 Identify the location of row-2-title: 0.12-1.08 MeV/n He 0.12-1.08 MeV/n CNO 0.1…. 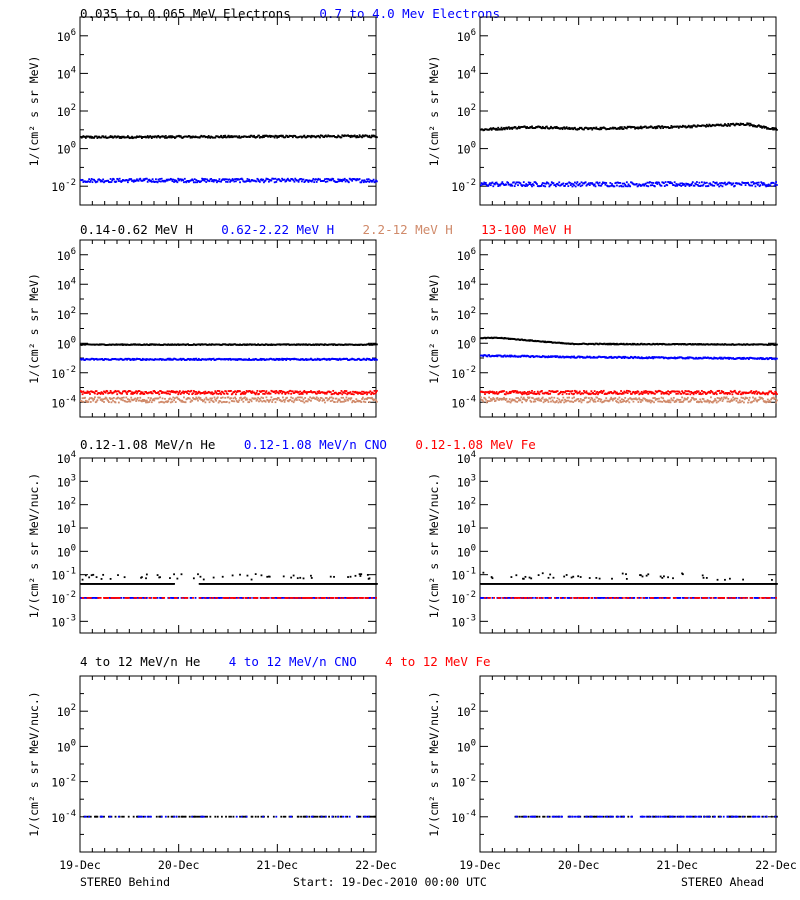
(308, 444).